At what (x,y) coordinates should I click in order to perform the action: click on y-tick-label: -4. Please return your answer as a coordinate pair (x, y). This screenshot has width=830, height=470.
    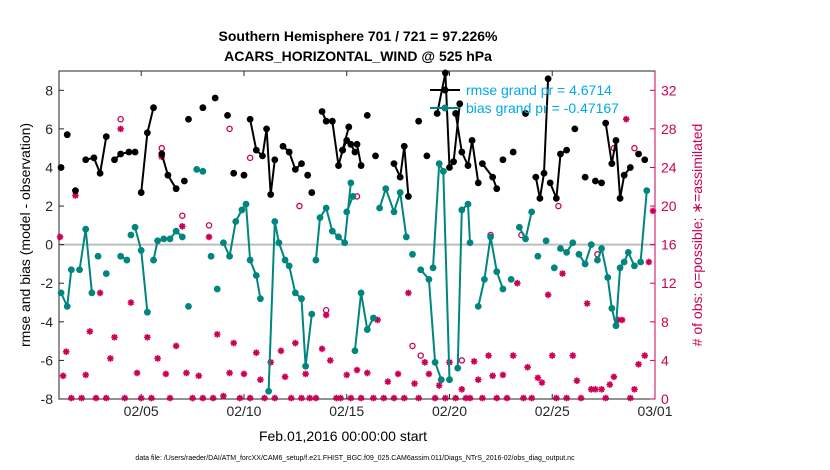
    Looking at the image, I should click on (47, 322).